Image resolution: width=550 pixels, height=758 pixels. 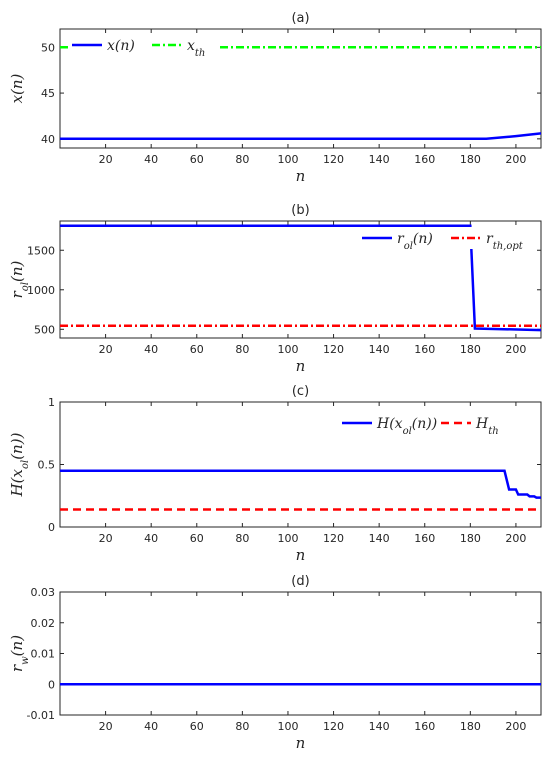 I want to click on legend-label-2: xth, so click(x=196, y=48).